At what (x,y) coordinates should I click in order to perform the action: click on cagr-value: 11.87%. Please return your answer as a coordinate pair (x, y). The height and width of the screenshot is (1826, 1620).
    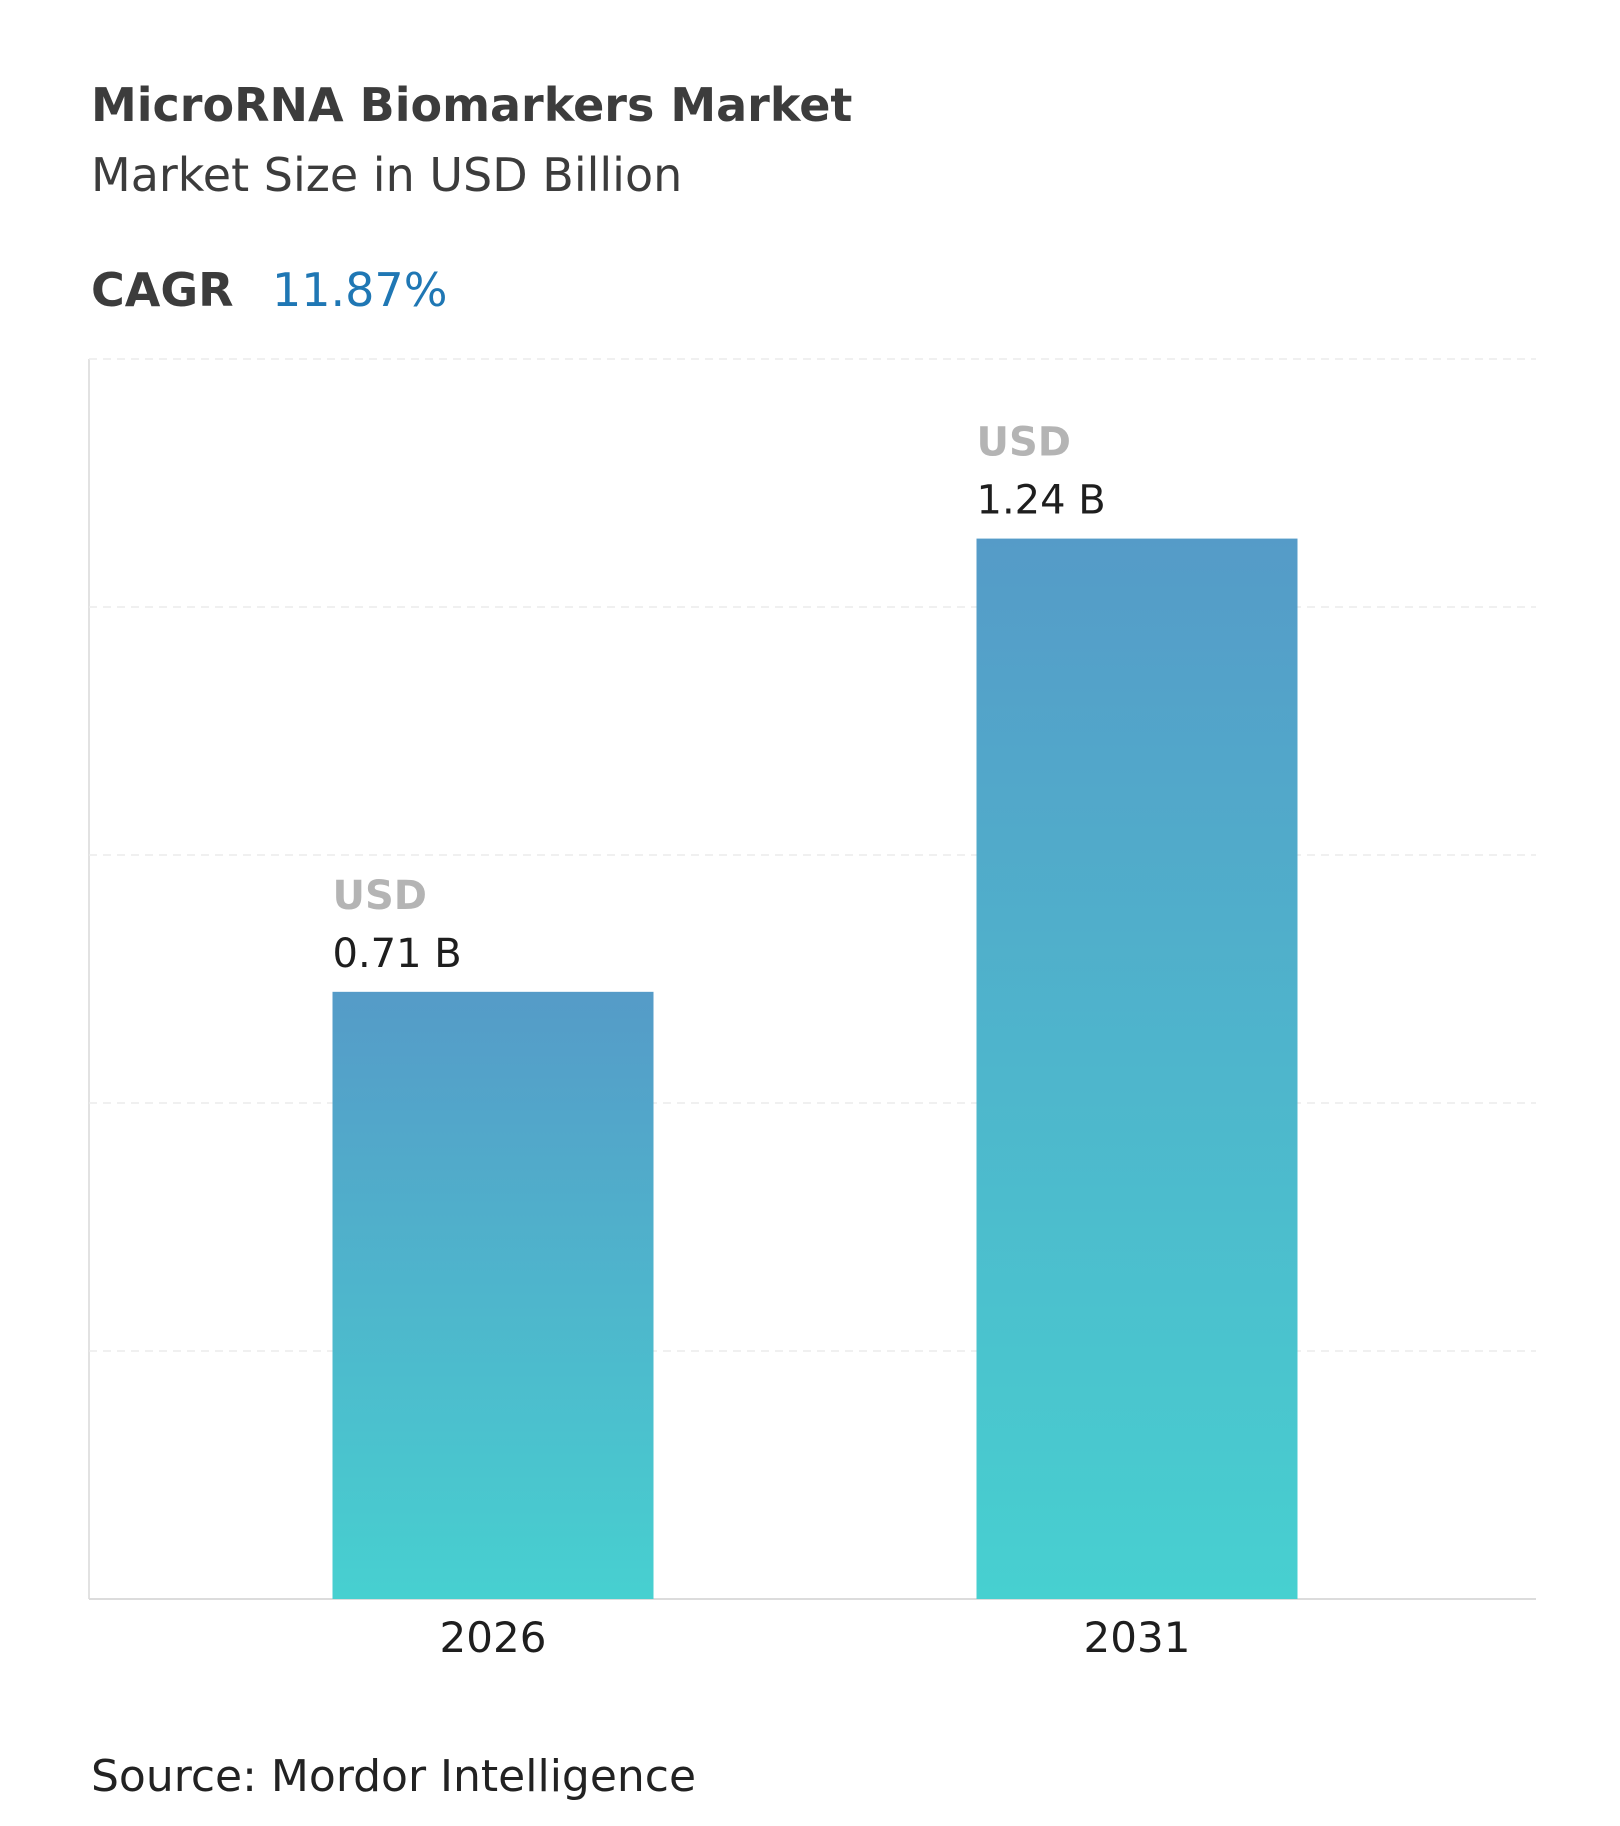
    Looking at the image, I should click on (359, 290).